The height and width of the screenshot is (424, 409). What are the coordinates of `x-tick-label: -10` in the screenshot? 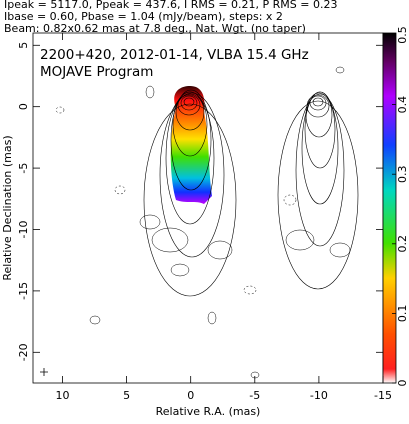 It's located at (319, 395).